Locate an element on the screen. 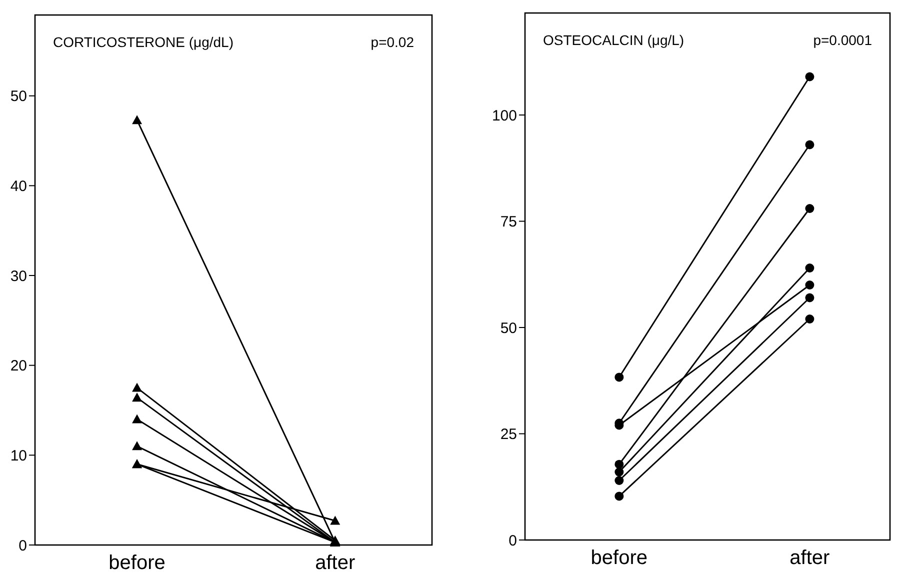 Image resolution: width=898 pixels, height=574 pixels. annotation: p=0.0001 is located at coordinates (842, 40).